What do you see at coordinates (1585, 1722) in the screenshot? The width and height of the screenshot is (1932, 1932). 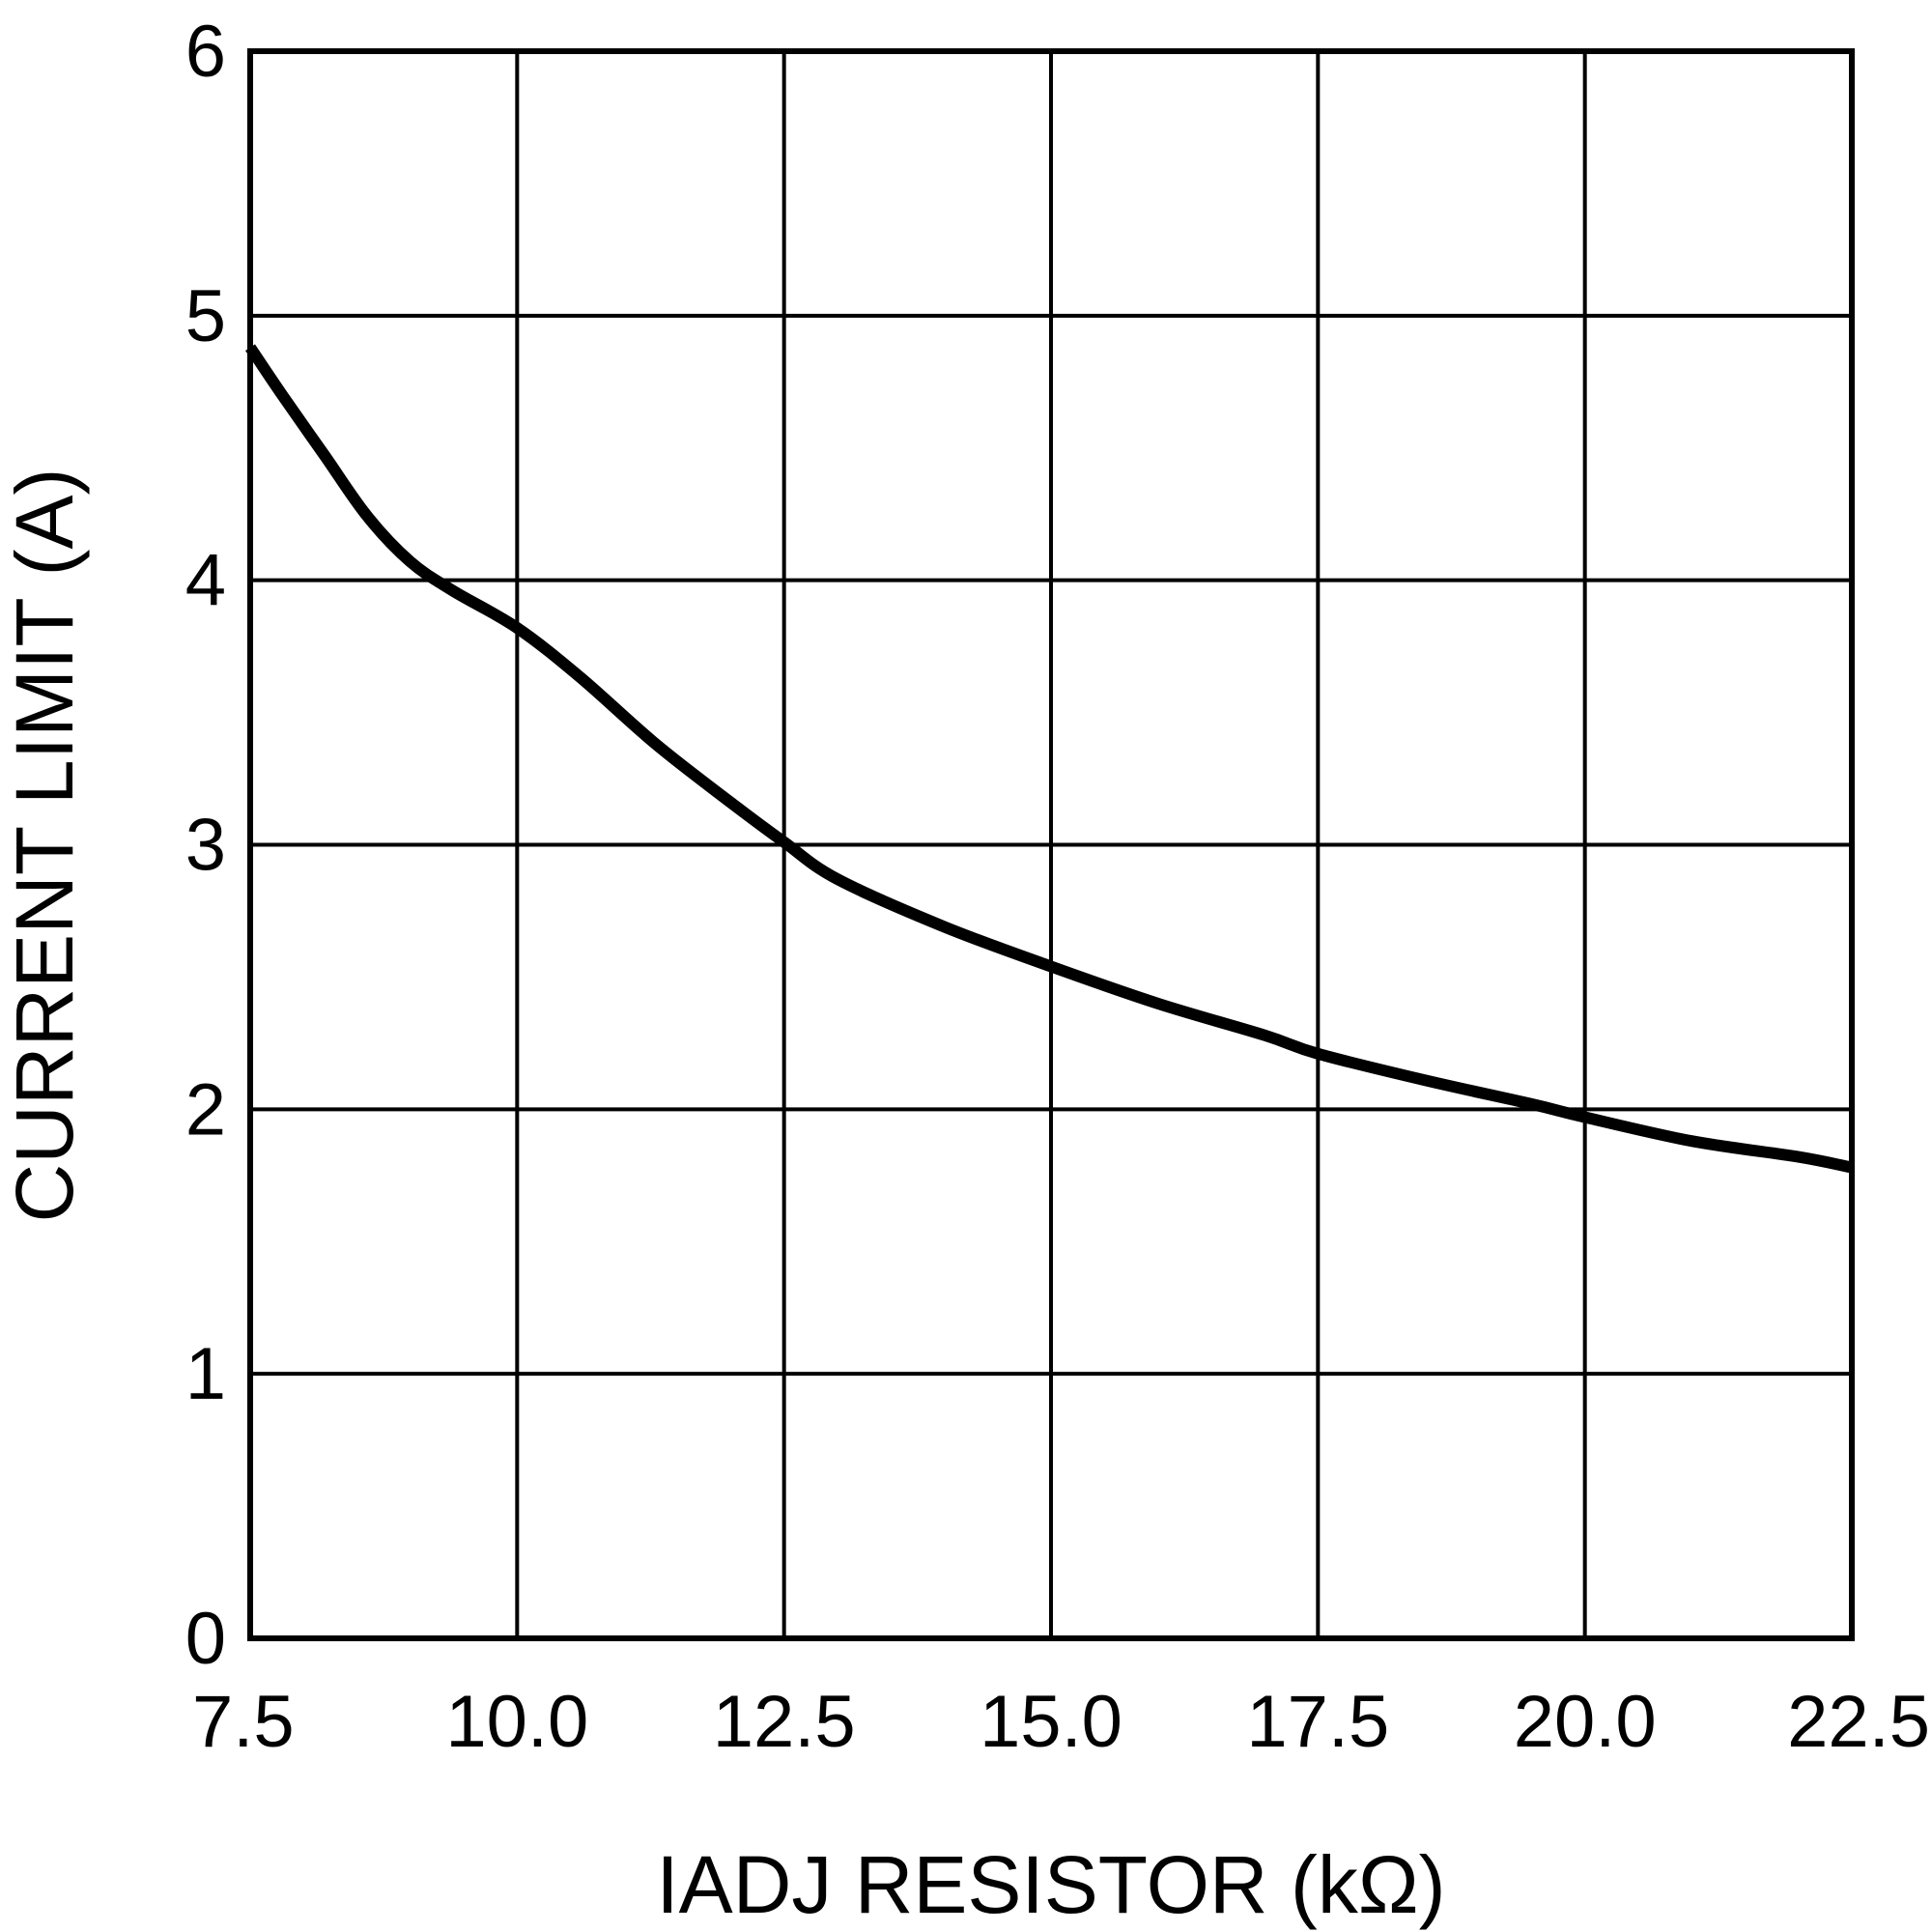 I see `x-tick-label: 20.0` at bounding box center [1585, 1722].